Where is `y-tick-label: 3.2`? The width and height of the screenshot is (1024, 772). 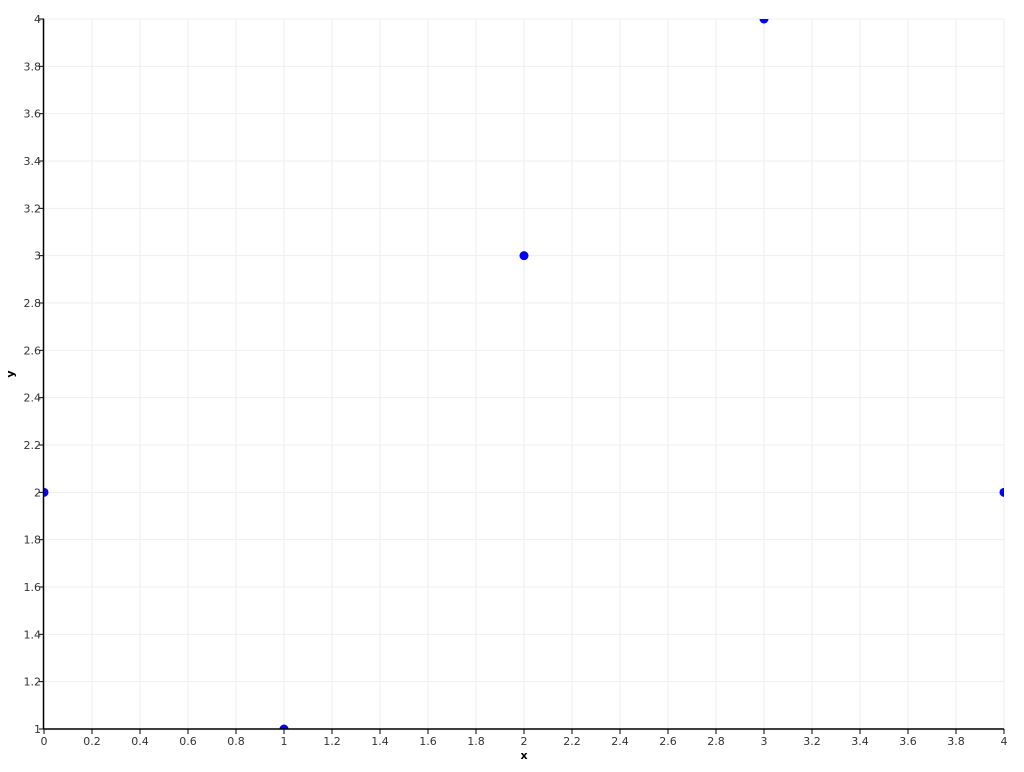
y-tick-label: 3.2 is located at coordinates (33, 208).